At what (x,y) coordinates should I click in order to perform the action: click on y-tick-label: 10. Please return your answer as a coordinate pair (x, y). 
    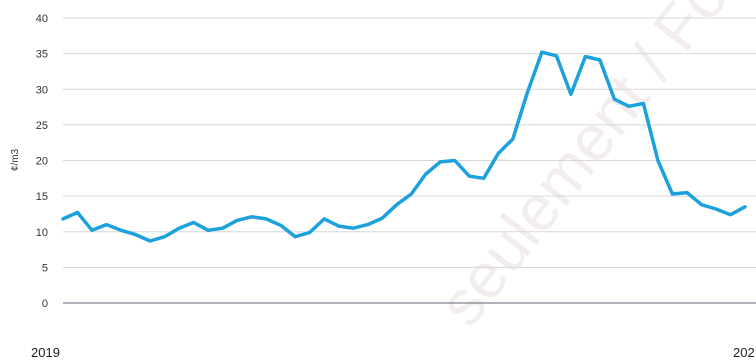
    Looking at the image, I should click on (42, 233).